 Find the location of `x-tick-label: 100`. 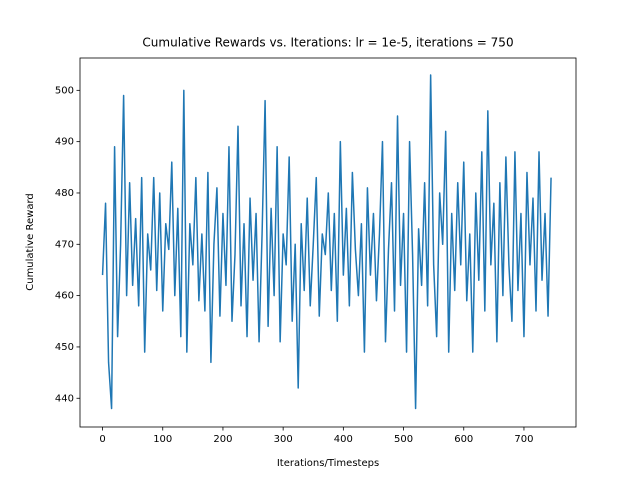

x-tick-label: 100 is located at coordinates (162, 439).